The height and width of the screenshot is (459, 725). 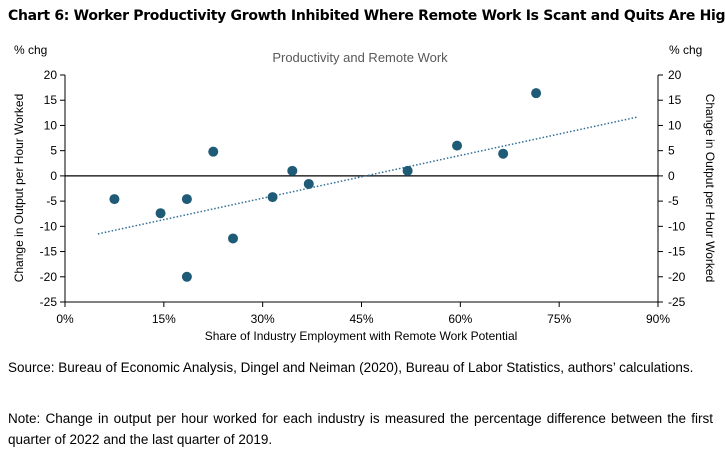 I want to click on y-tick-label-left: 0, so click(x=53, y=176).